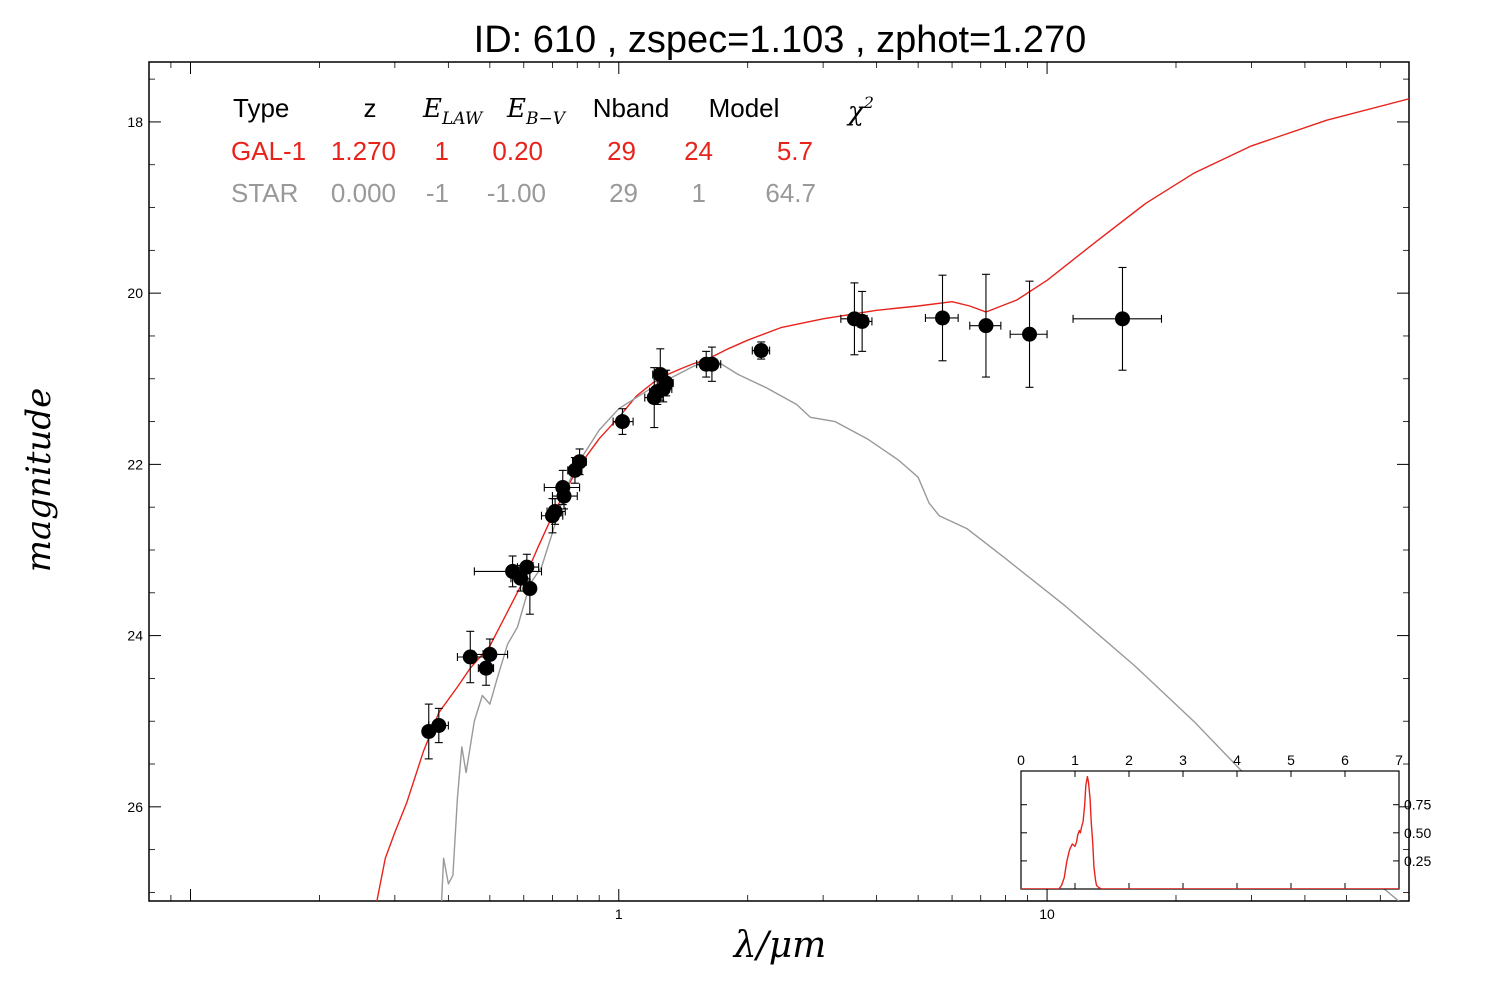 This screenshot has width=1500, height=1000. What do you see at coordinates (1345, 760) in the screenshot?
I see `inset-x-tick-label: 6` at bounding box center [1345, 760].